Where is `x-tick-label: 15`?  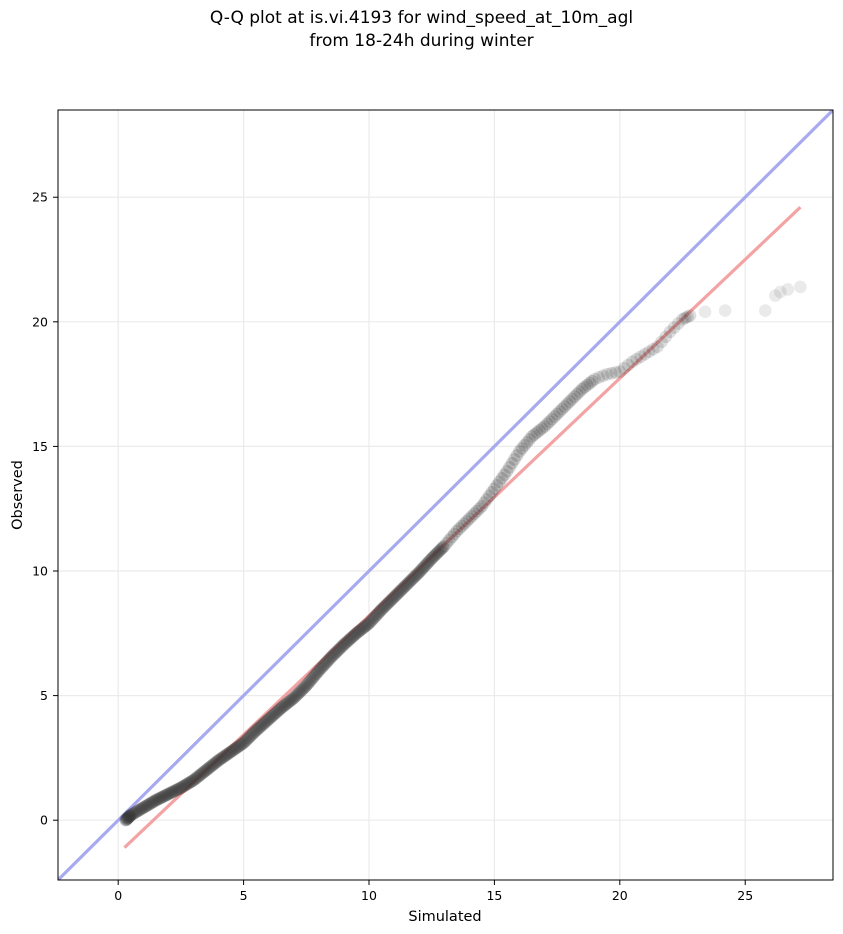
x-tick-label: 15 is located at coordinates (494, 895).